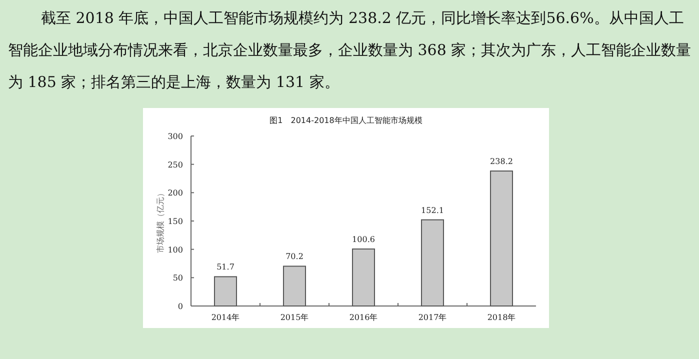  What do you see at coordinates (501, 161) in the screenshot?
I see `data-label: 238.2` at bounding box center [501, 161].